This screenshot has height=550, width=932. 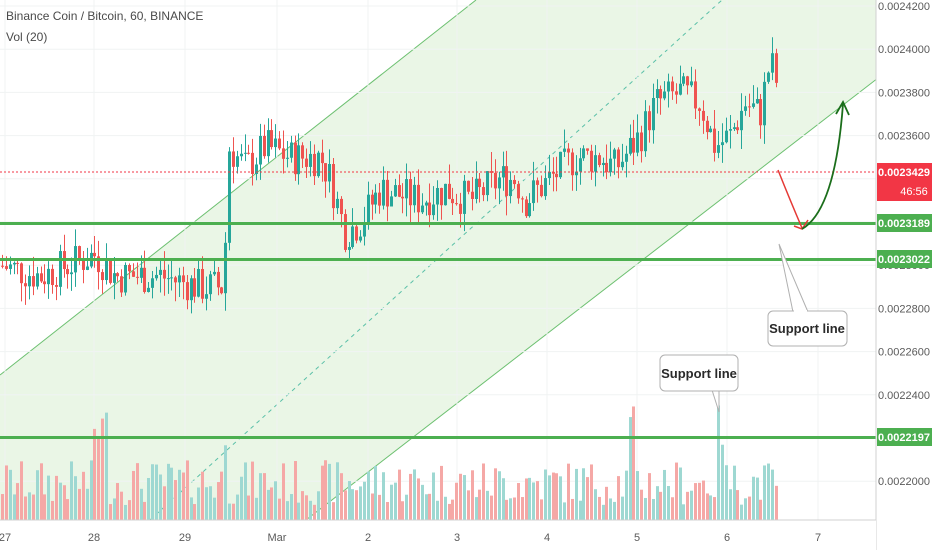 What do you see at coordinates (904, 260) in the screenshot?
I see `level-value-2: 0.0023022` at bounding box center [904, 260].